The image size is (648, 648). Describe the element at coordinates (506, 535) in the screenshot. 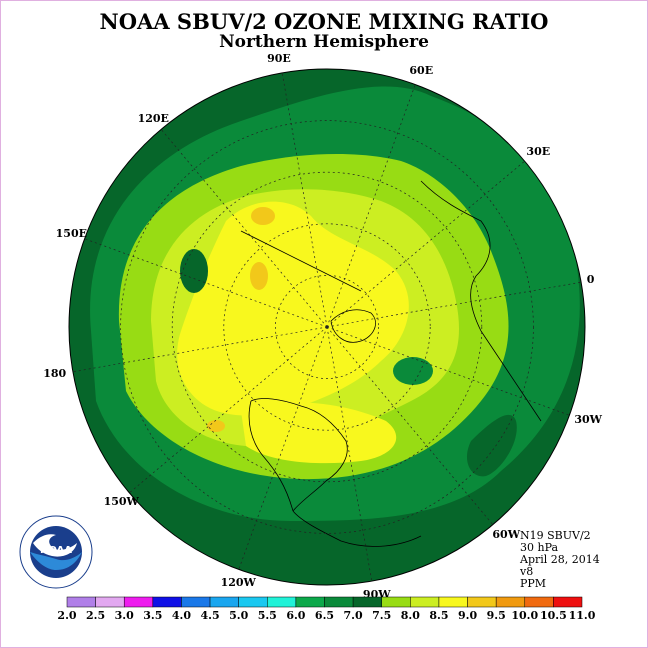

I see `longitude-label: 60W` at that location.